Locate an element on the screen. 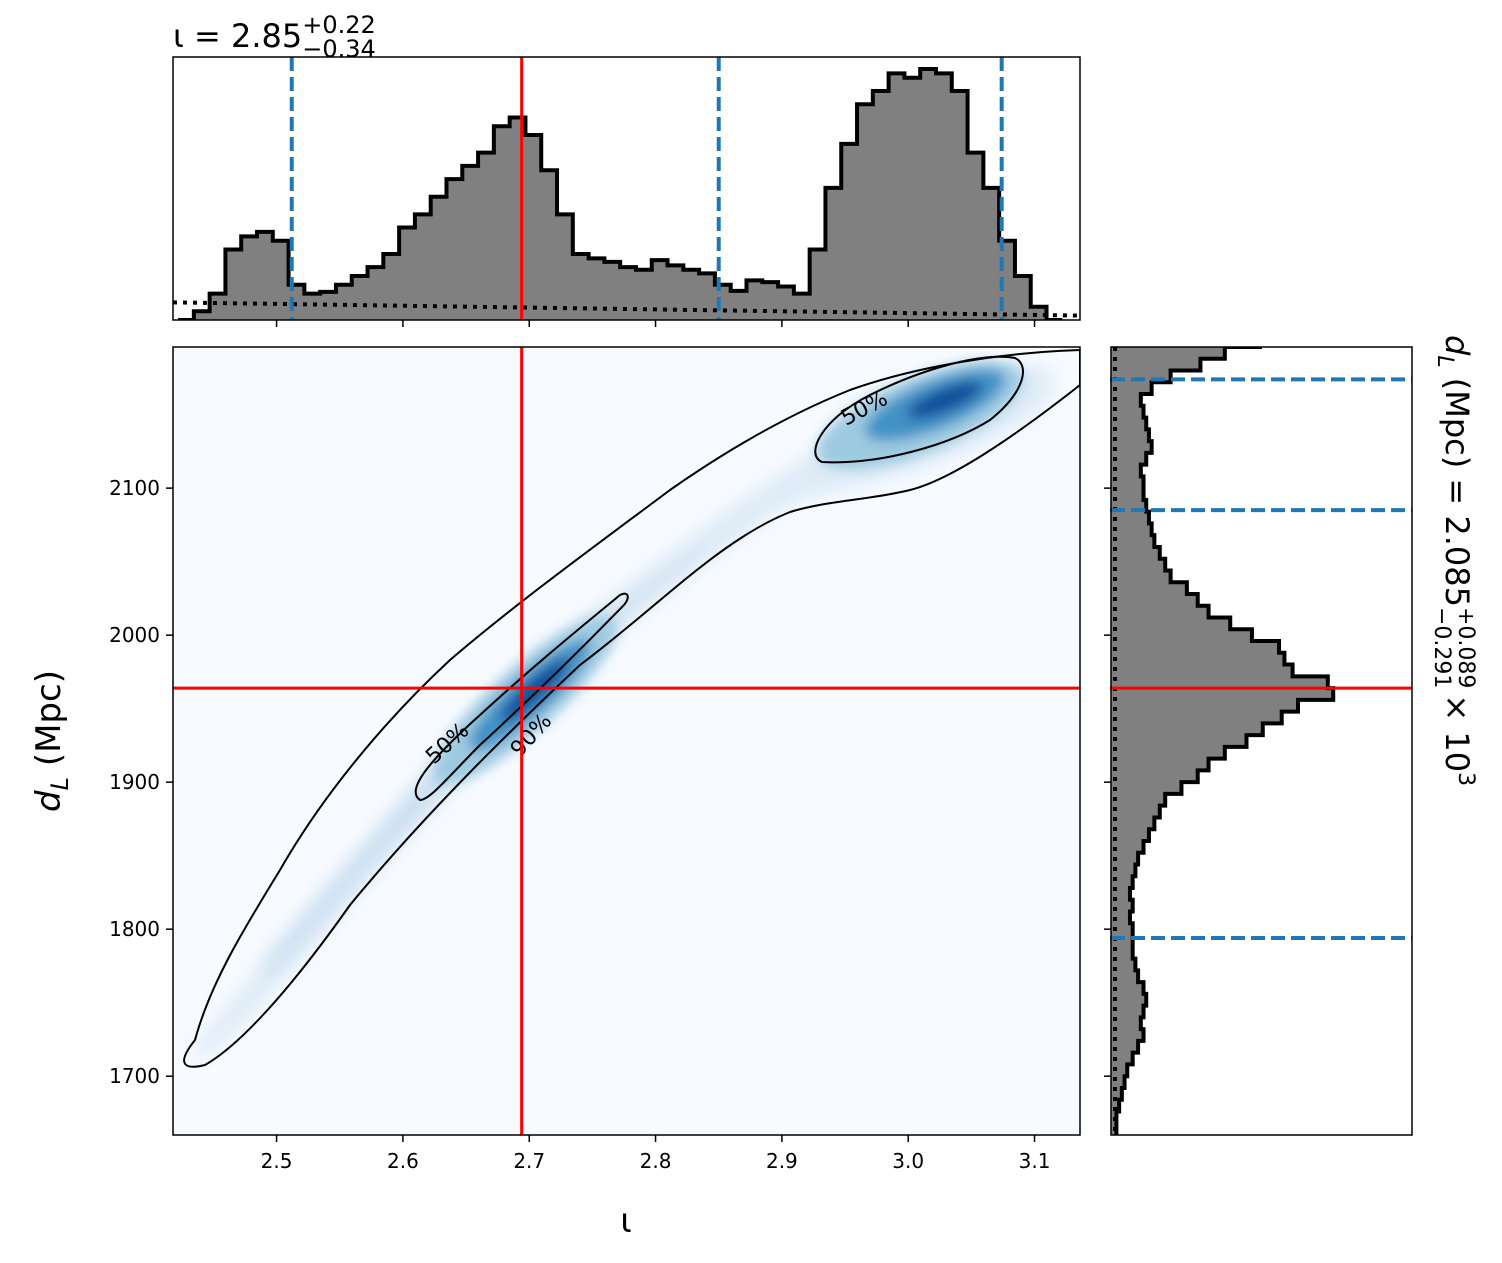 The image size is (1502, 1263). main-ytick-label-2: 1900 is located at coordinates (134, 782).